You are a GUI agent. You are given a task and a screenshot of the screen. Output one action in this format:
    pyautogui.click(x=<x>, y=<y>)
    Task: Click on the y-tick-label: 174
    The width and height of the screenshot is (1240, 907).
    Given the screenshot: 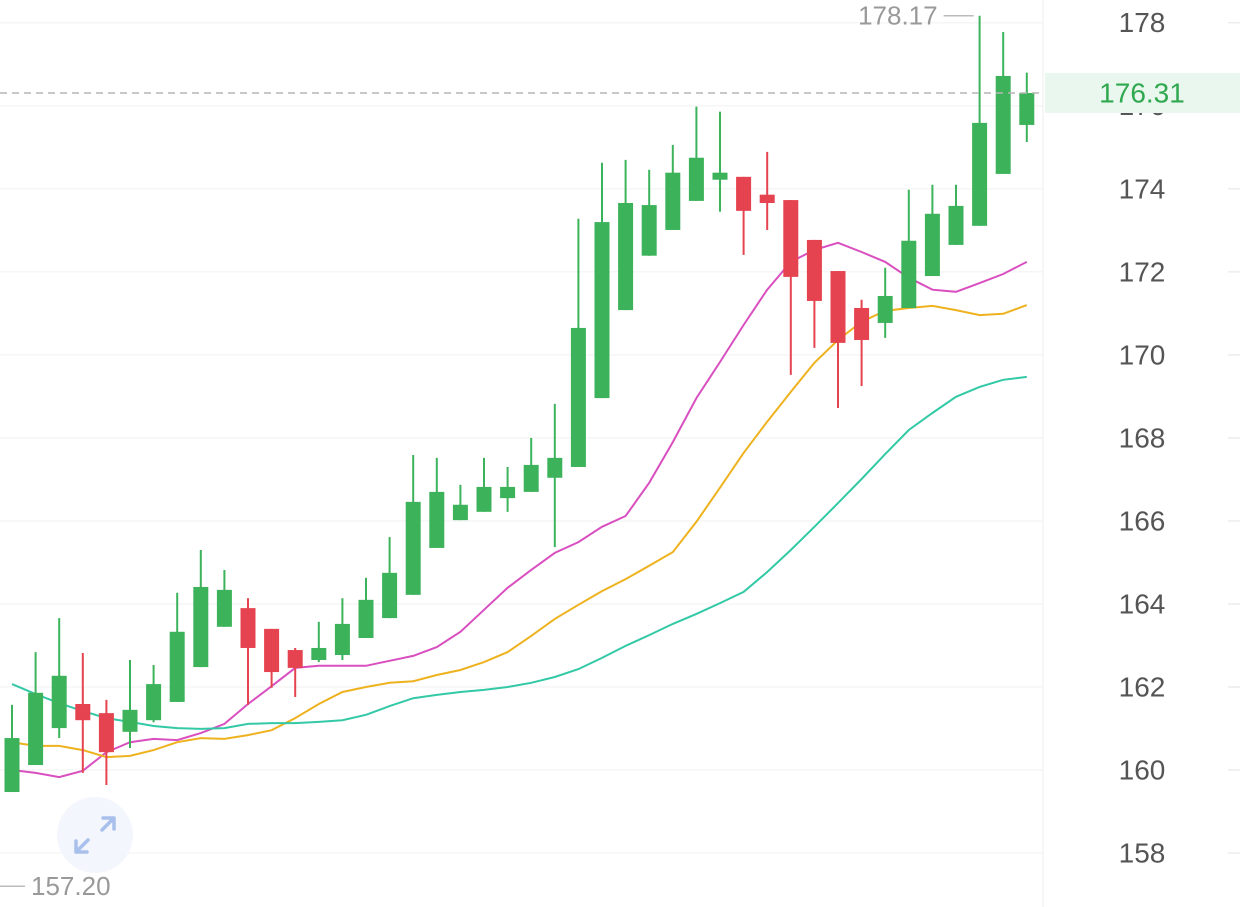 What is the action you would take?
    pyautogui.click(x=1142, y=188)
    